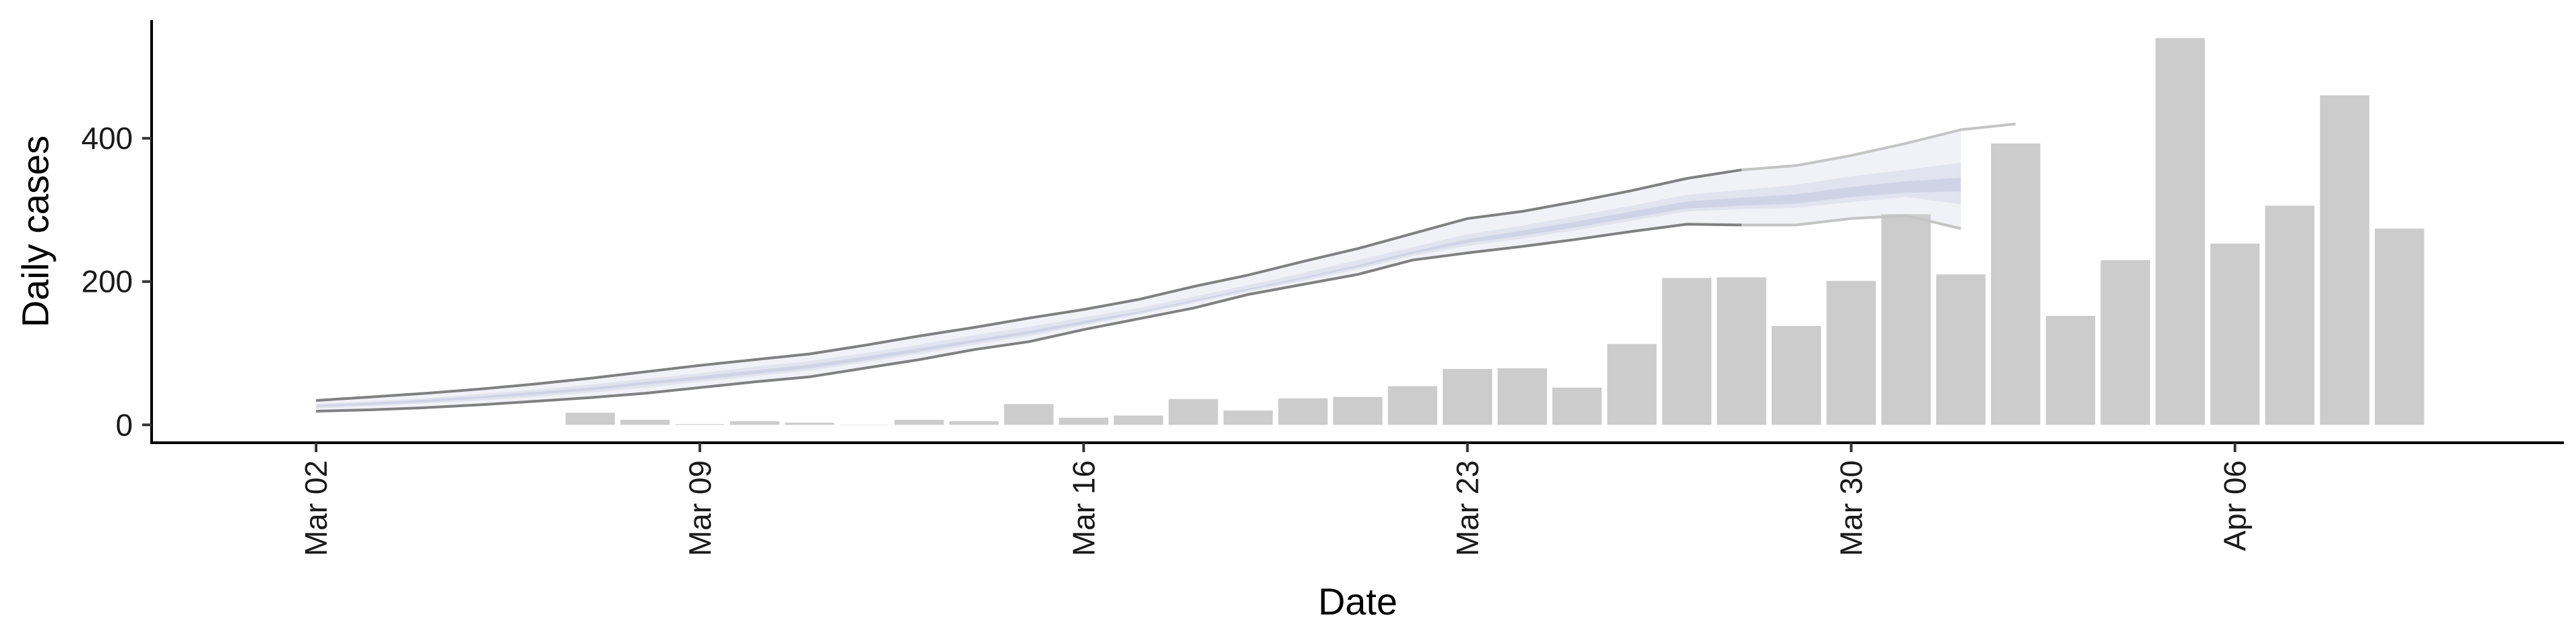 This screenshot has height=644, width=2576. What do you see at coordinates (1467, 508) in the screenshot?
I see `x-tick-label: Mar 23` at bounding box center [1467, 508].